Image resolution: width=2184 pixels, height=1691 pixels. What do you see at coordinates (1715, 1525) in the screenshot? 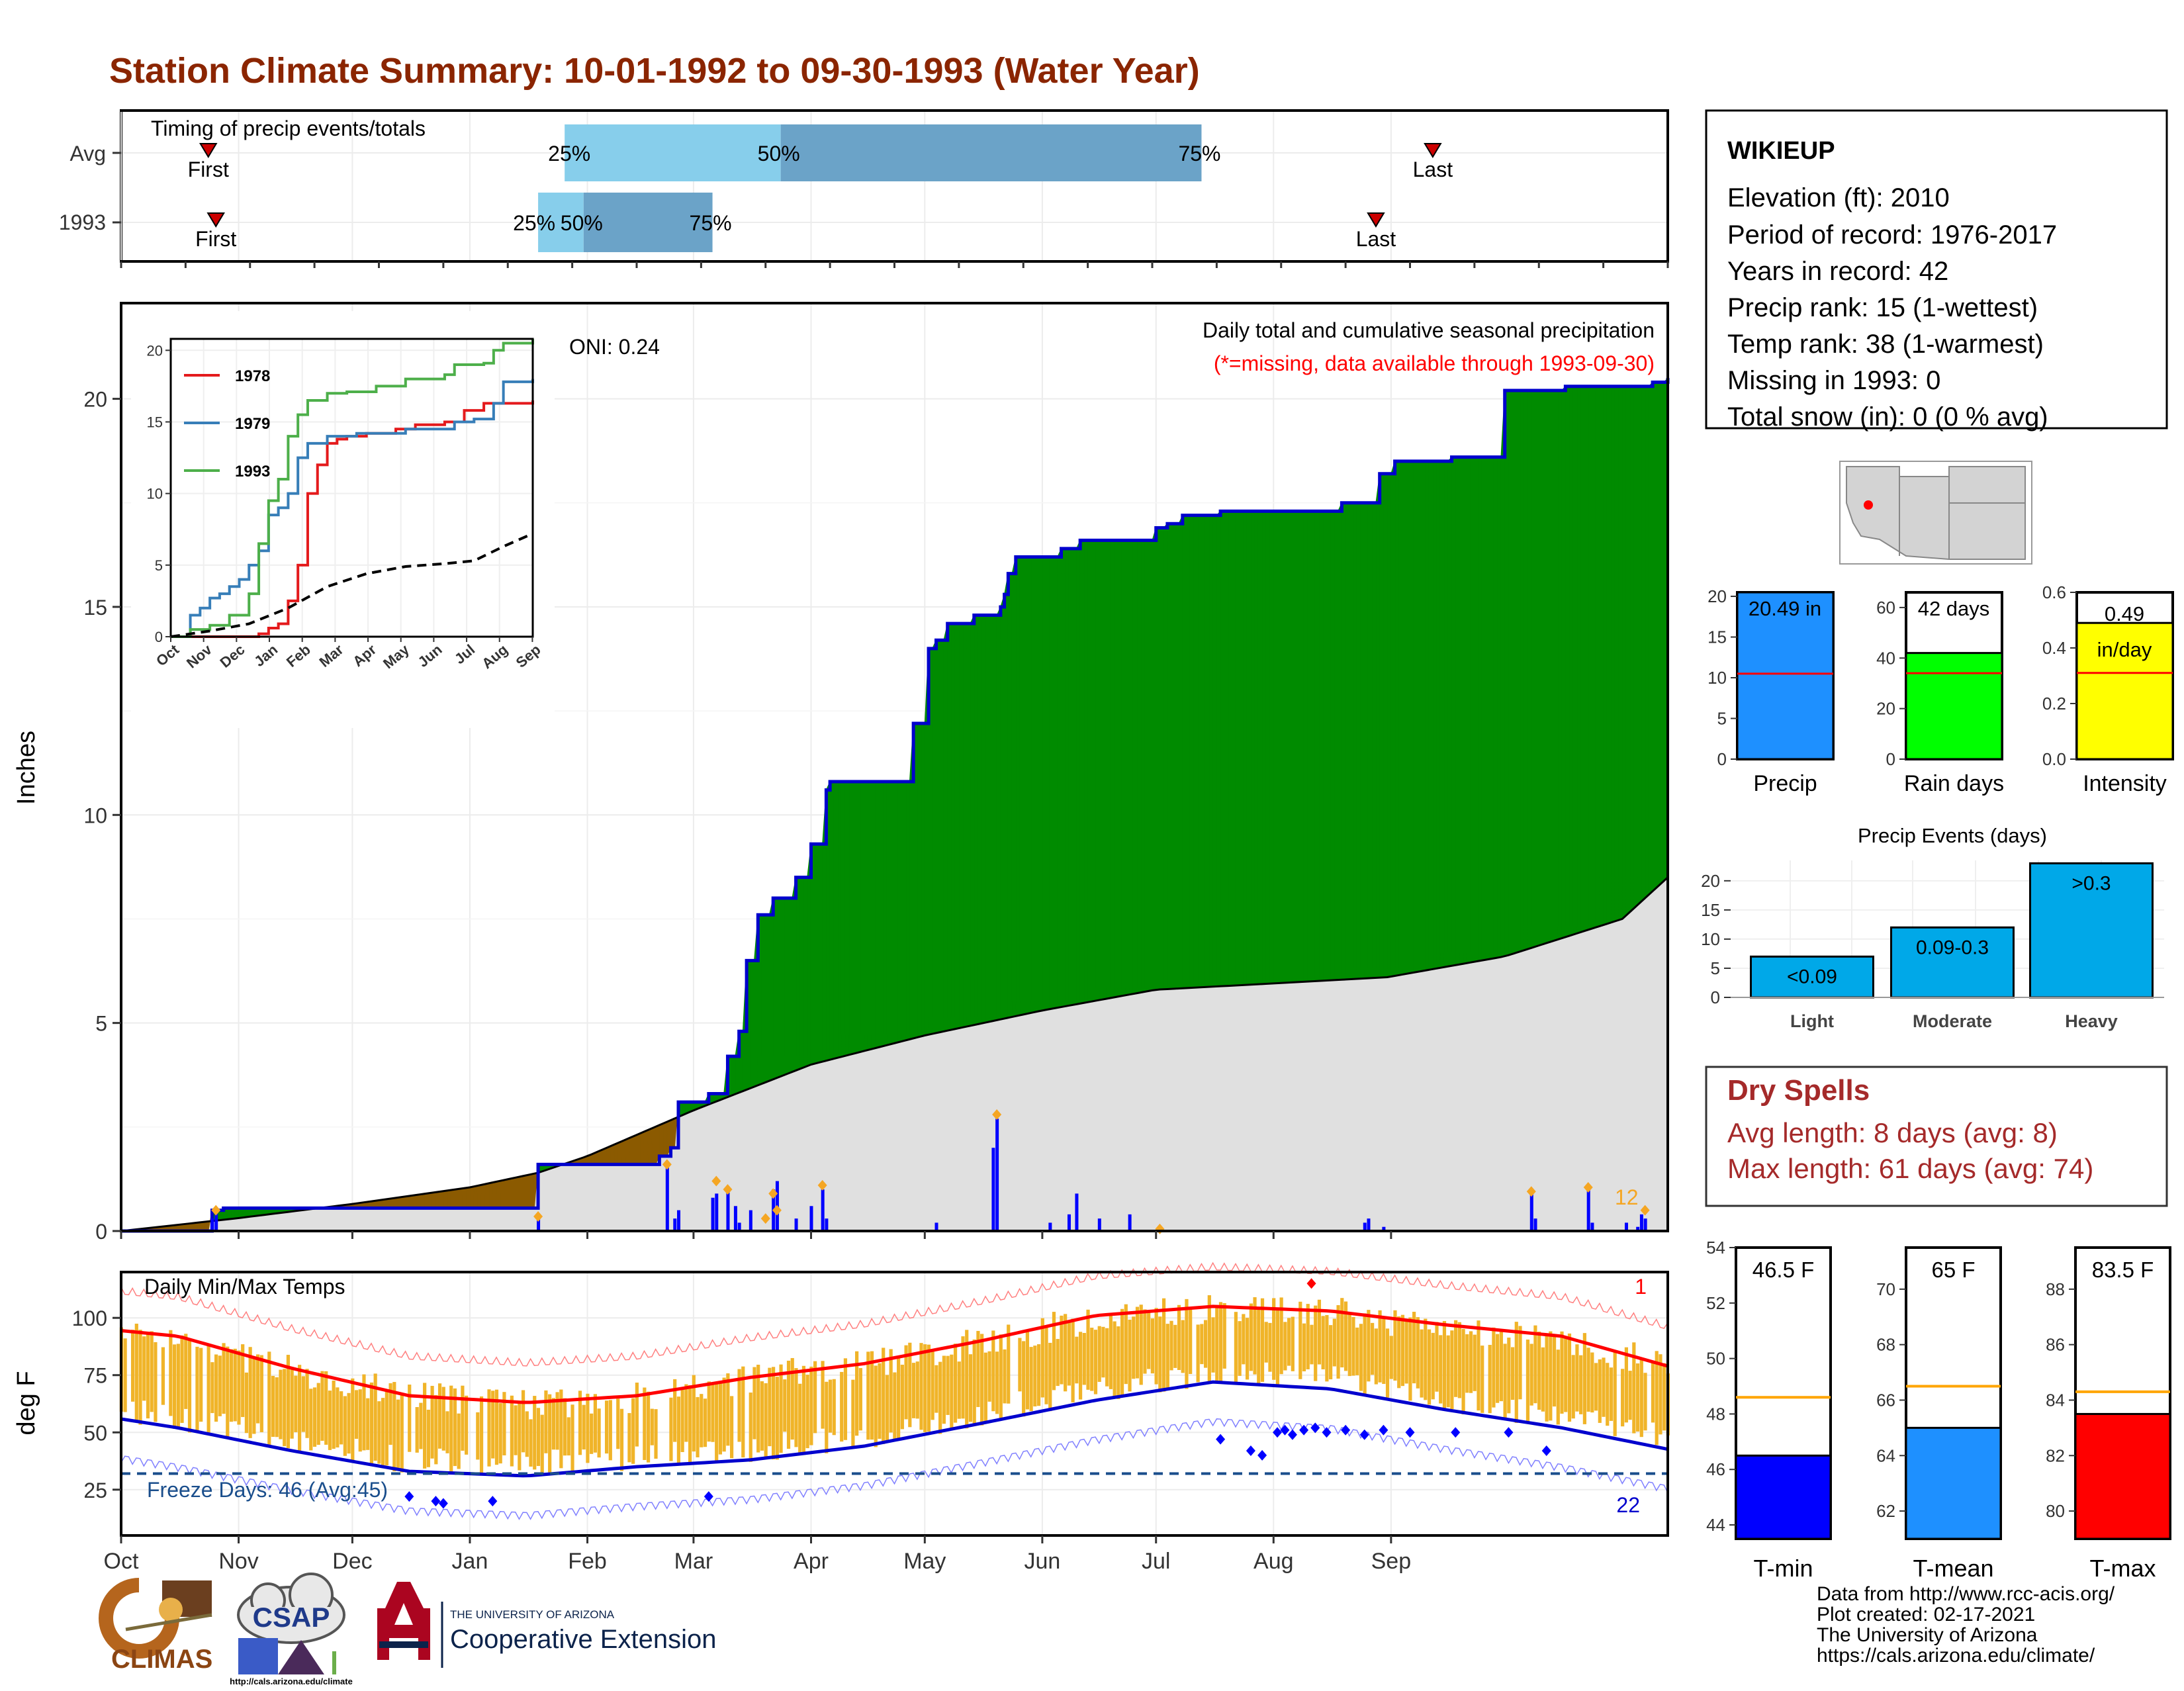
I see `tmin-gauge-tick-label: 44` at bounding box center [1715, 1525].